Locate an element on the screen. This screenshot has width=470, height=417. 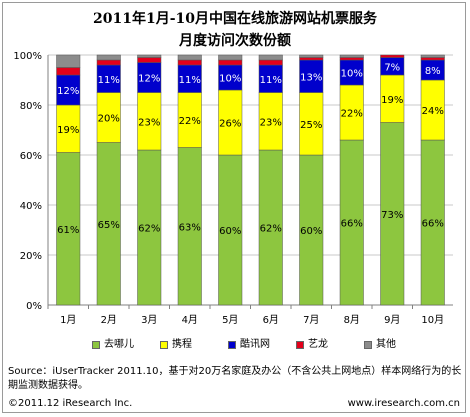
copyright: ©2011.12 iResearch Inc. is located at coordinates (70, 403).